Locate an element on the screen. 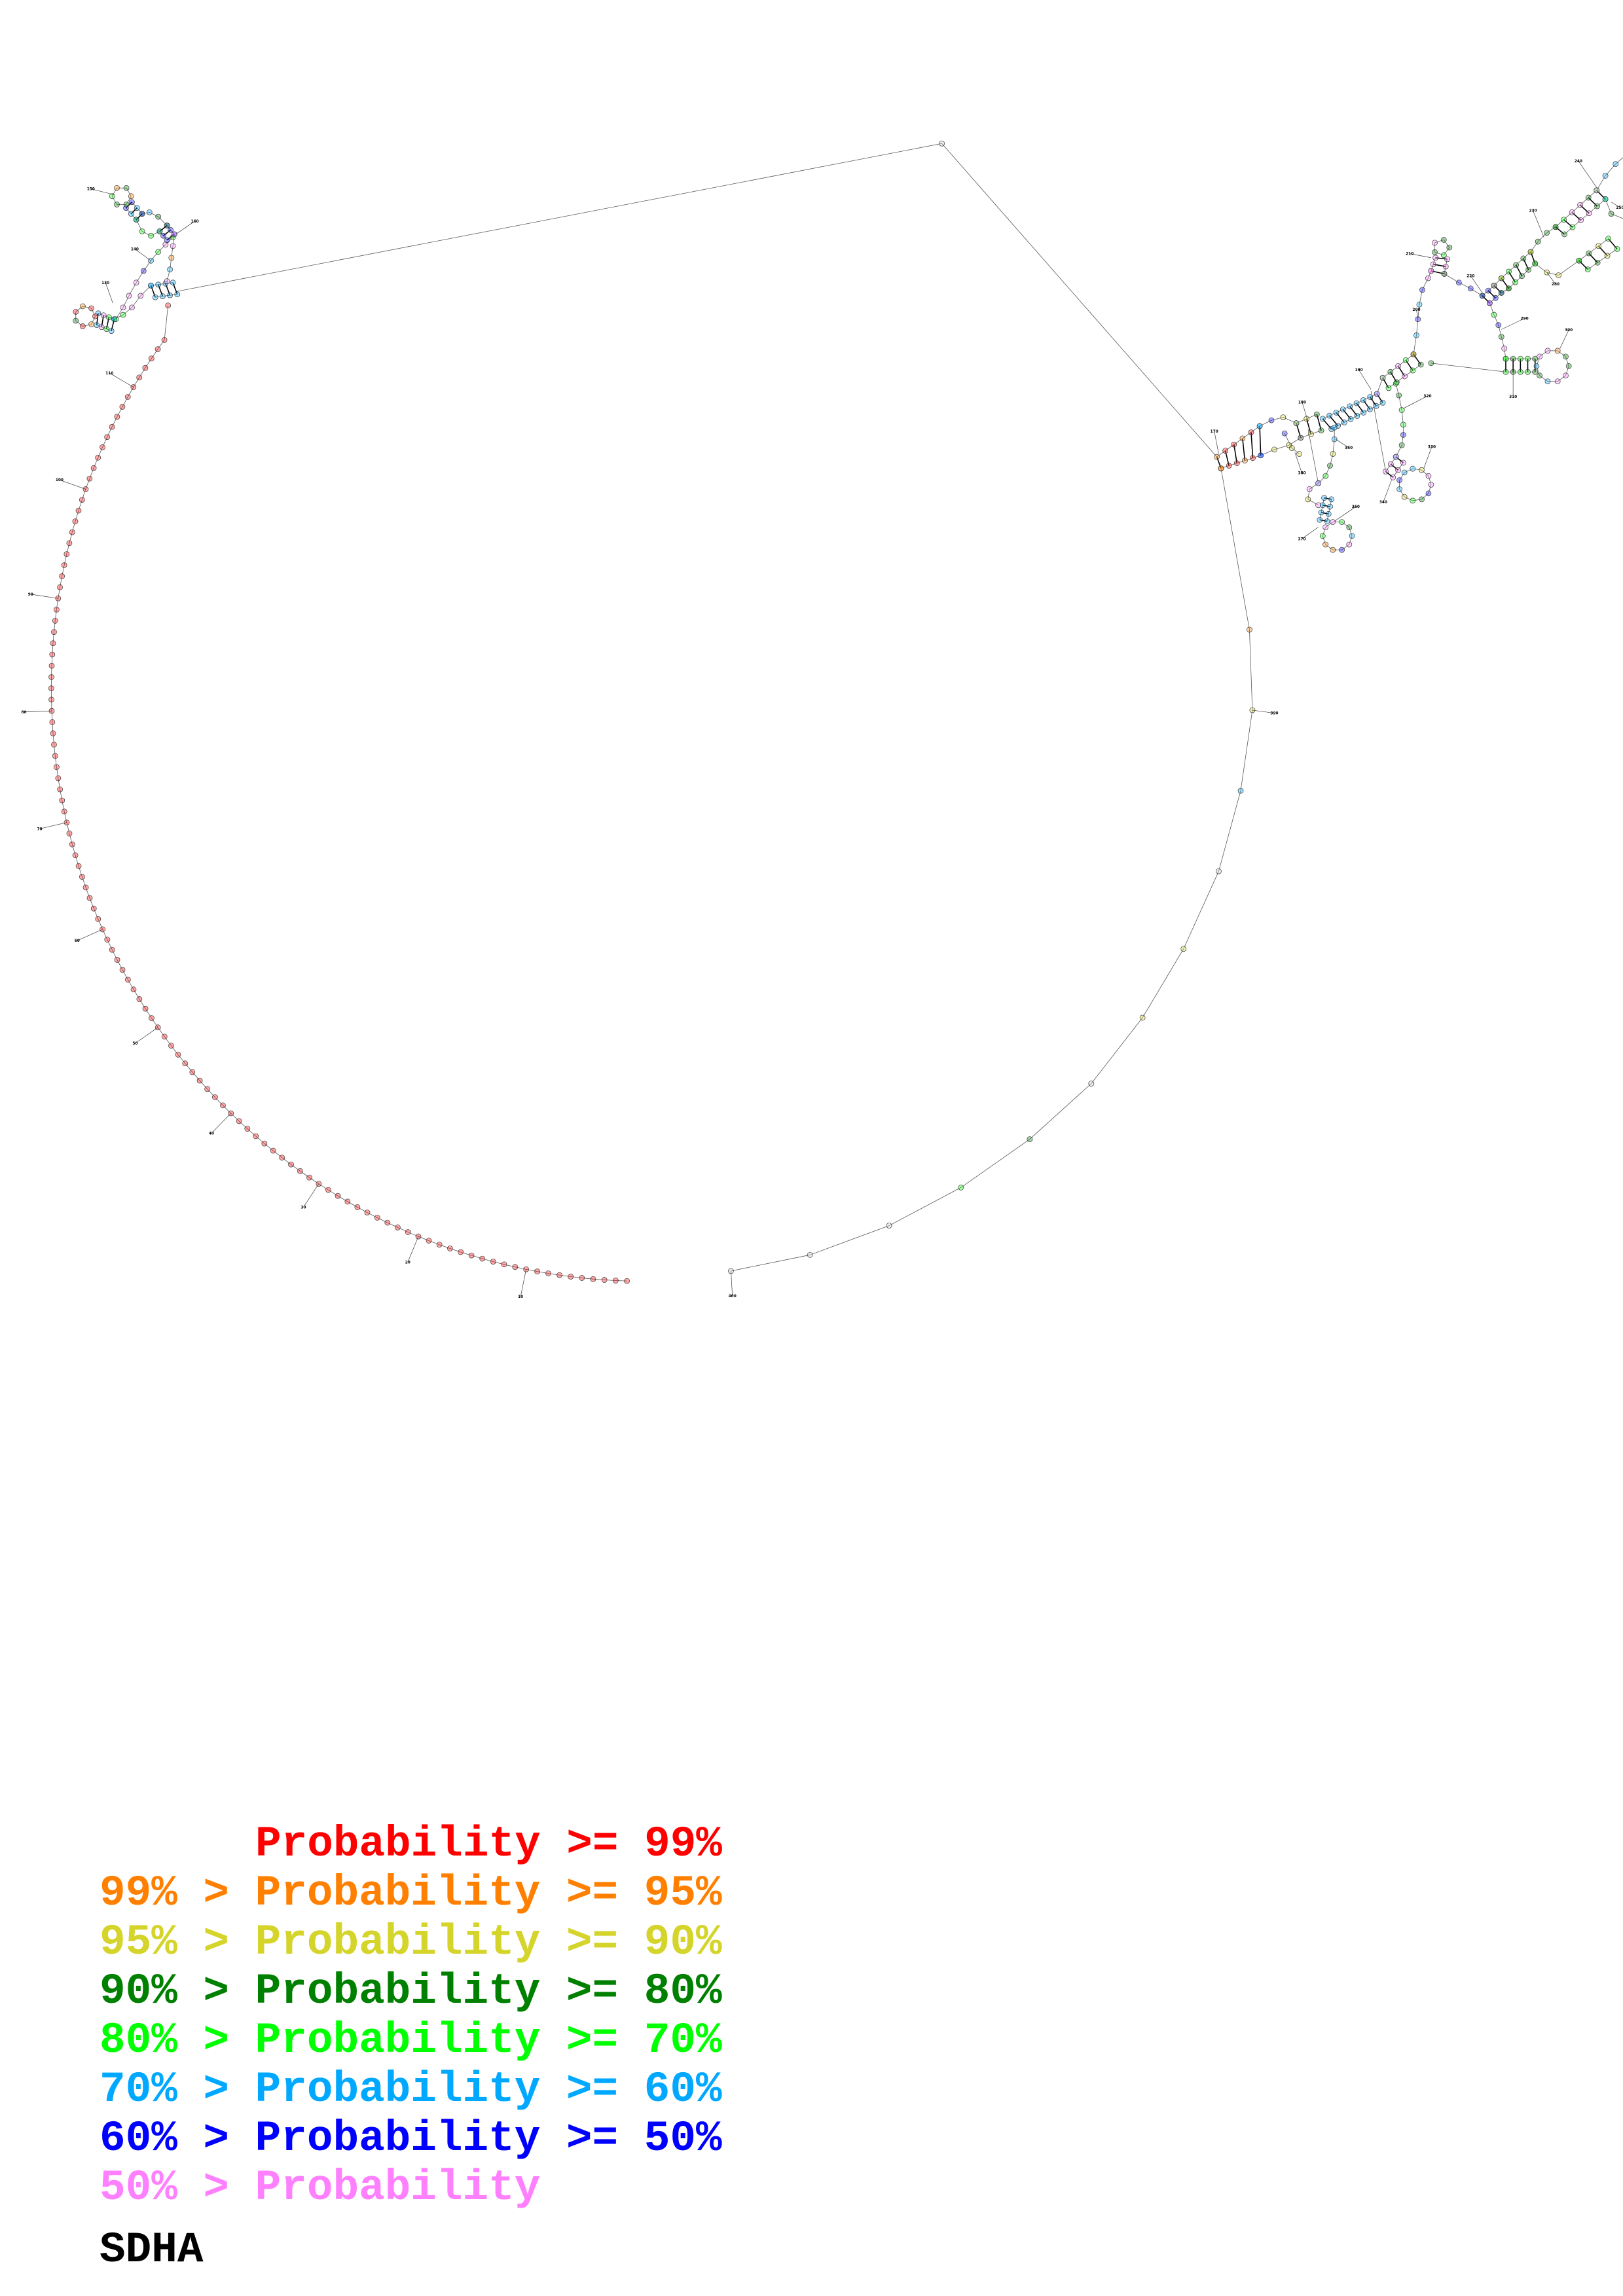 The image size is (1623, 2296). legend-label: Probability >= 60% is located at coordinates (488, 2089).